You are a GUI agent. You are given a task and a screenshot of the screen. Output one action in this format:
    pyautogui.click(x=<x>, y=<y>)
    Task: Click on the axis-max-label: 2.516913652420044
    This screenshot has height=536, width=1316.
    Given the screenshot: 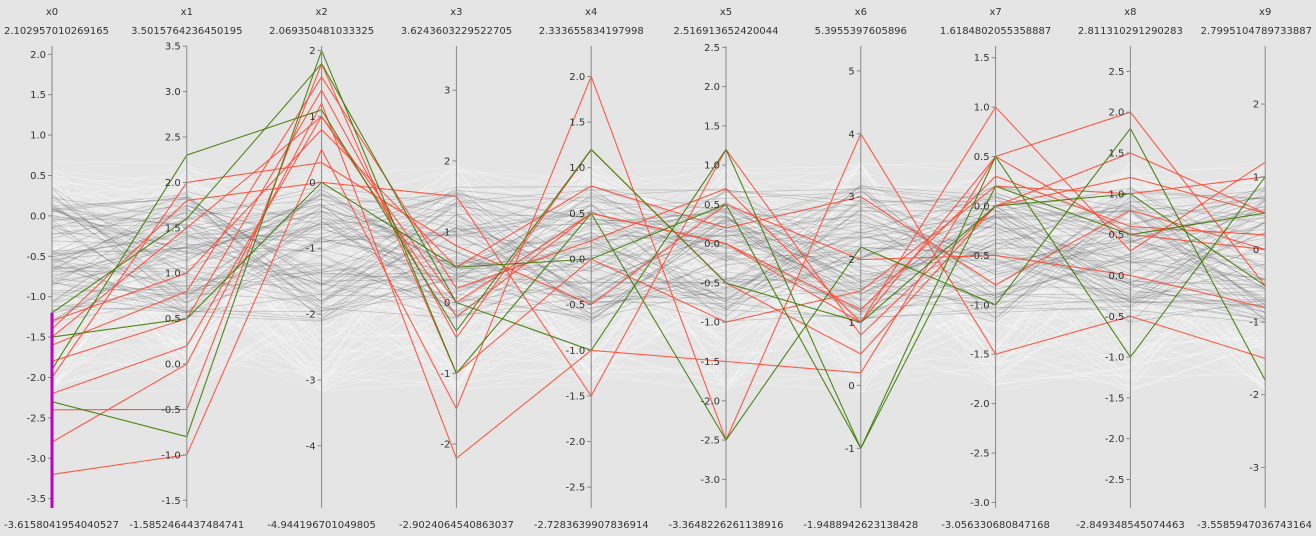 What is the action you would take?
    pyautogui.click(x=726, y=31)
    